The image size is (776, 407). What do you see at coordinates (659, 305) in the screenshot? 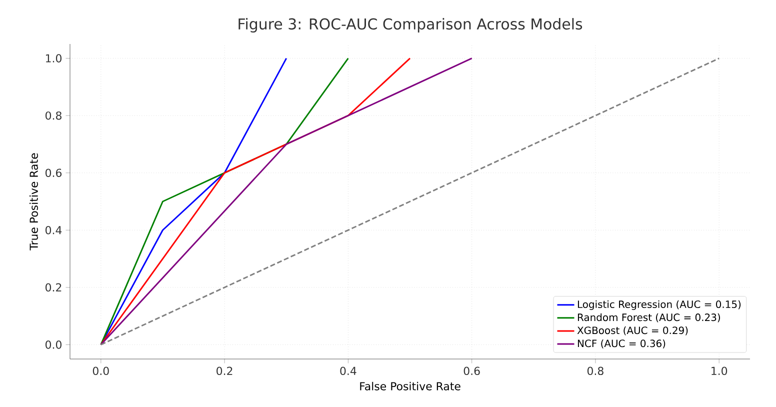
I see `legend-label: Logistic Regression (AUC = 0.15)` at bounding box center [659, 305].